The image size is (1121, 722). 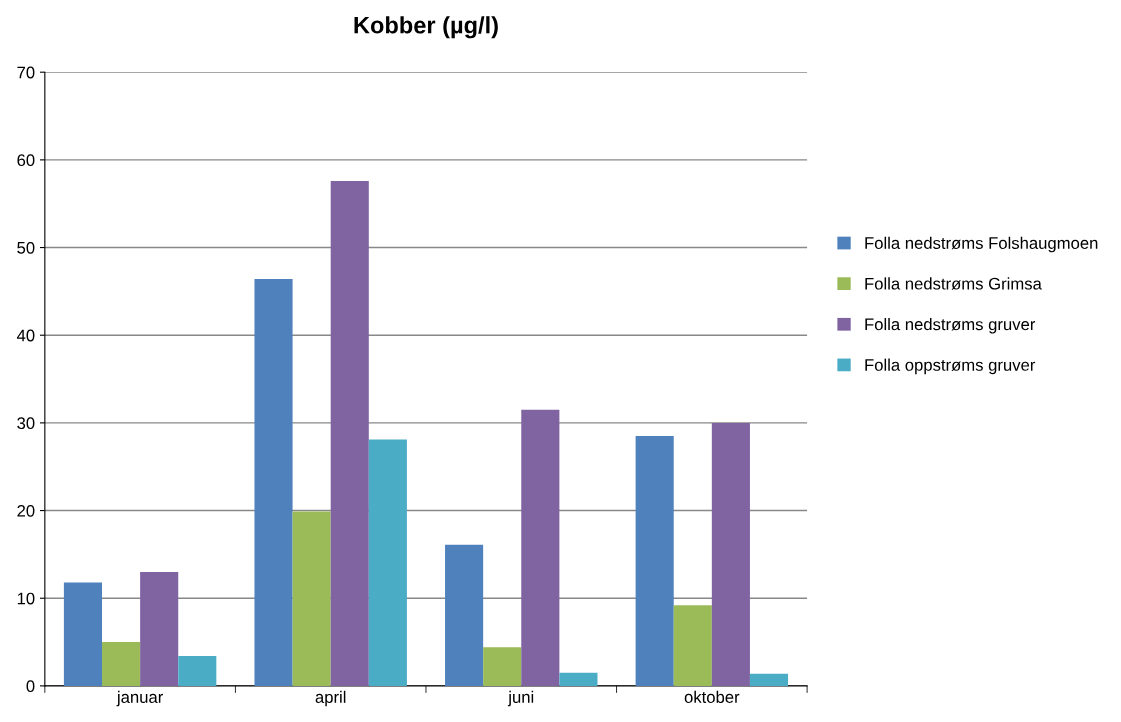 What do you see at coordinates (950, 325) in the screenshot?
I see `legend-label: Folla nedstrøms gruver` at bounding box center [950, 325].